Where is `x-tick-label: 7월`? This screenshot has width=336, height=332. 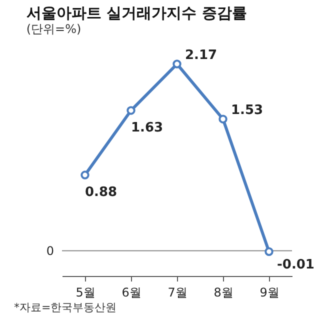 x-tick-label: 7월 is located at coordinates (178, 293).